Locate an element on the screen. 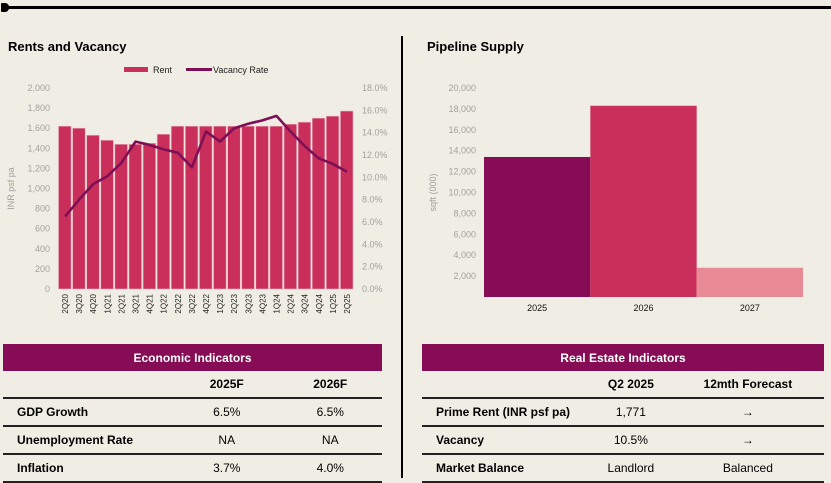 The width and height of the screenshot is (831, 483). y2-tick-label: 6.0% is located at coordinates (372, 222).